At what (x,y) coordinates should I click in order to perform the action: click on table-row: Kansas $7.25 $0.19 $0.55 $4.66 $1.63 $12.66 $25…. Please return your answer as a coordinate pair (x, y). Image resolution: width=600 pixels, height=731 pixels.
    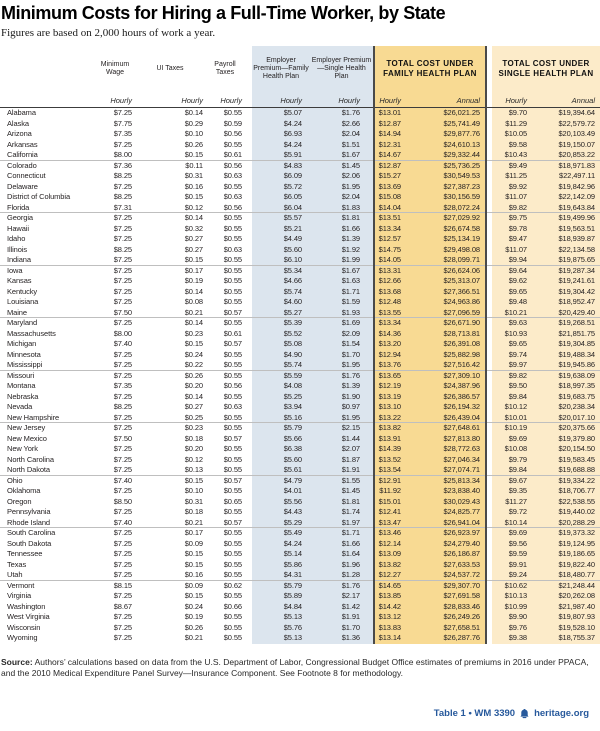
    Looking at the image, I should click on (300, 281).